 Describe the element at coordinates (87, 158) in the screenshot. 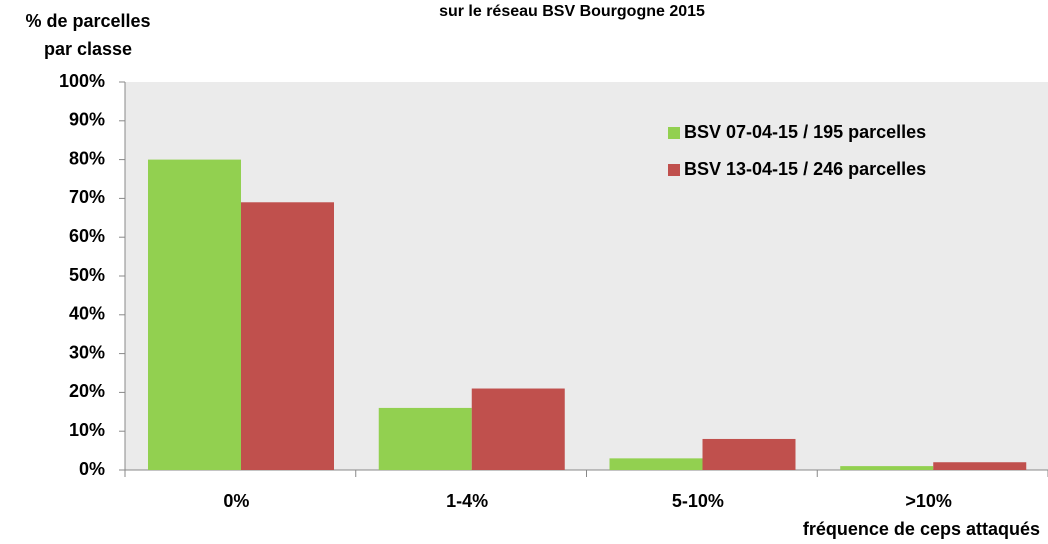

I see `y-tick-label: 80%` at that location.